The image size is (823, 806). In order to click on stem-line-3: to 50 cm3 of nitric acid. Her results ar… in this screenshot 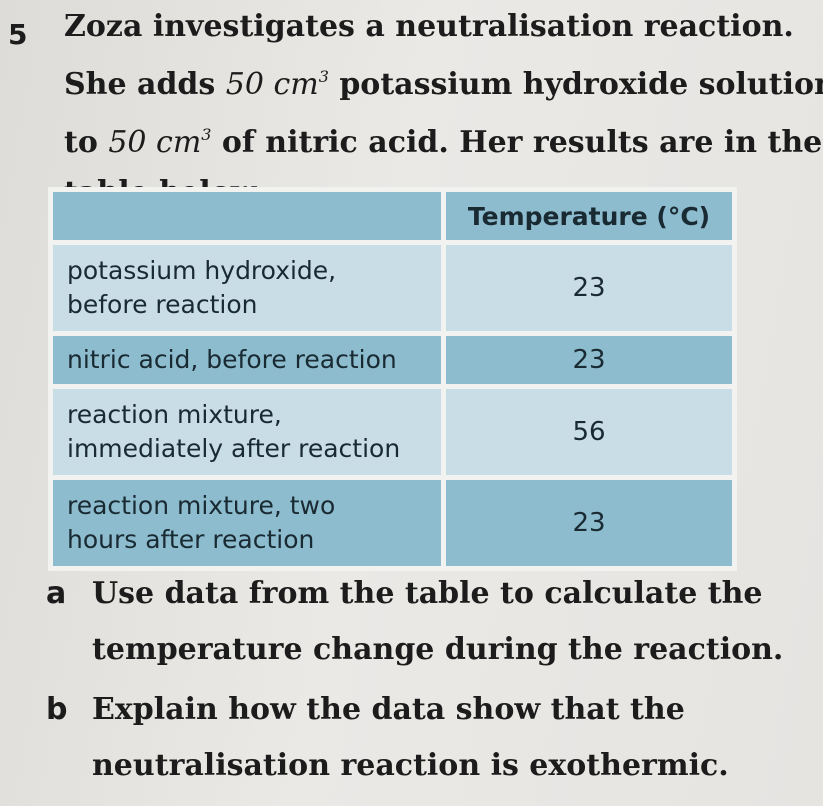, I will do `click(443, 139)`.